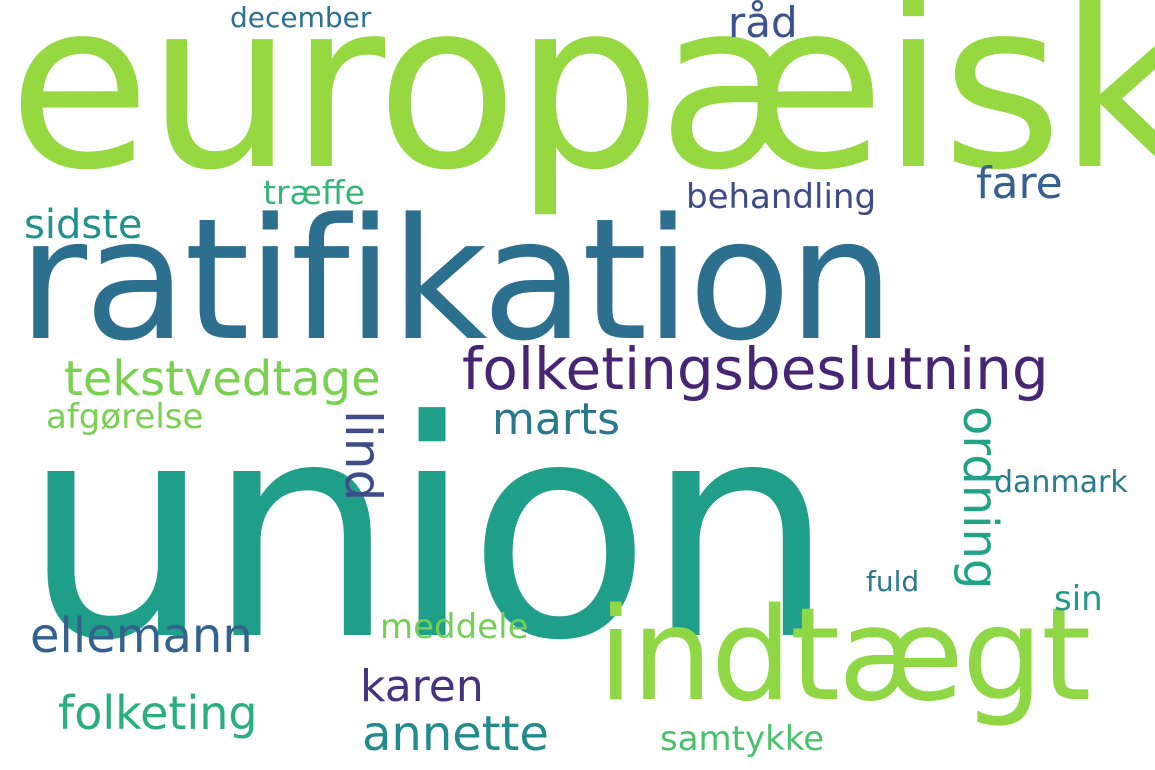 Image resolution: width=1155 pixels, height=770 pixels. I want to click on word-folketing: folketing, so click(158, 713).